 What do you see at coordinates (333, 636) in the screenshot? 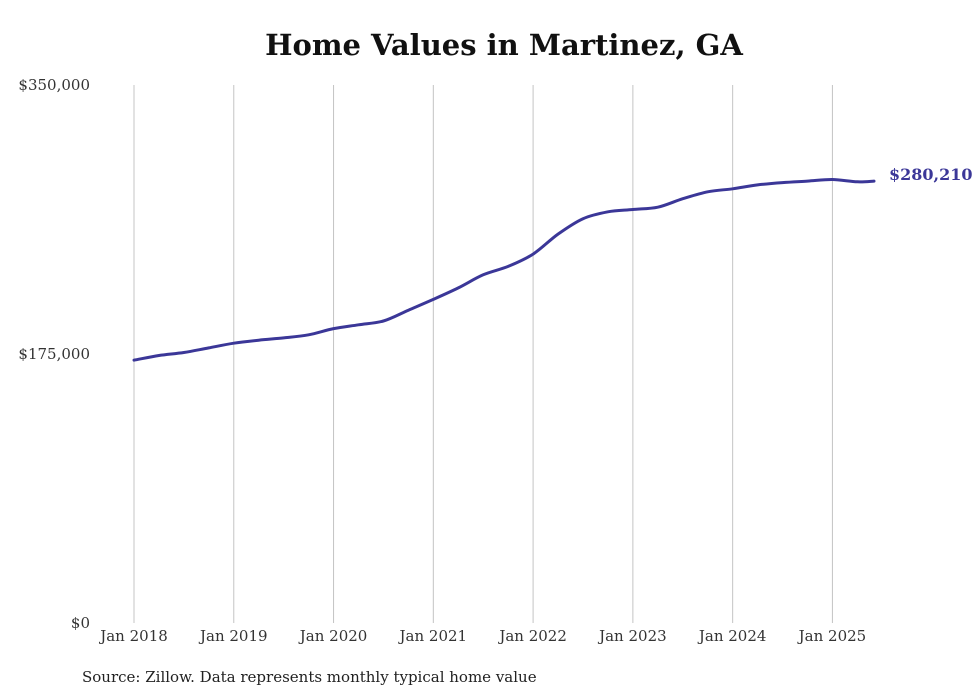
I see `x-tick-label: Jan 2020` at bounding box center [333, 636].